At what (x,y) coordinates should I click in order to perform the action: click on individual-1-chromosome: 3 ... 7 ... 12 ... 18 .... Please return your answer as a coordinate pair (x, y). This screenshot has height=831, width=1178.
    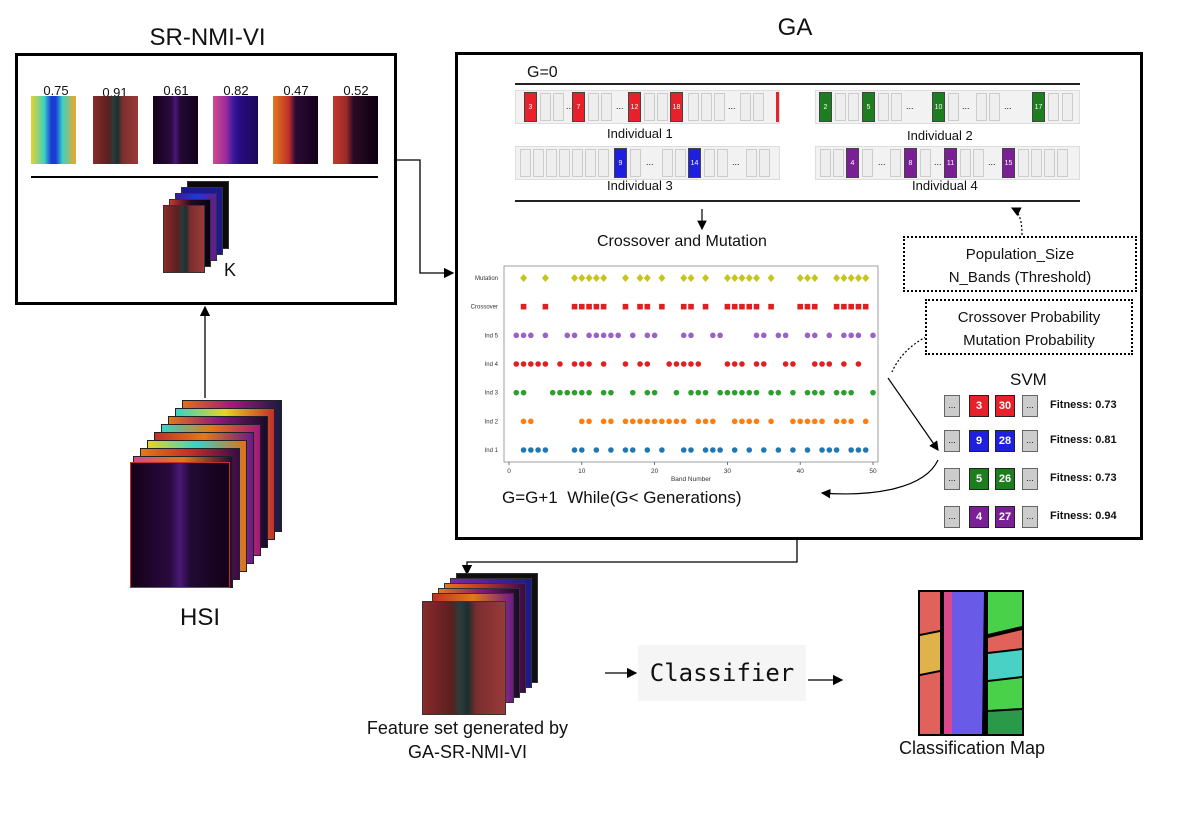
    Looking at the image, I should click on (647, 107).